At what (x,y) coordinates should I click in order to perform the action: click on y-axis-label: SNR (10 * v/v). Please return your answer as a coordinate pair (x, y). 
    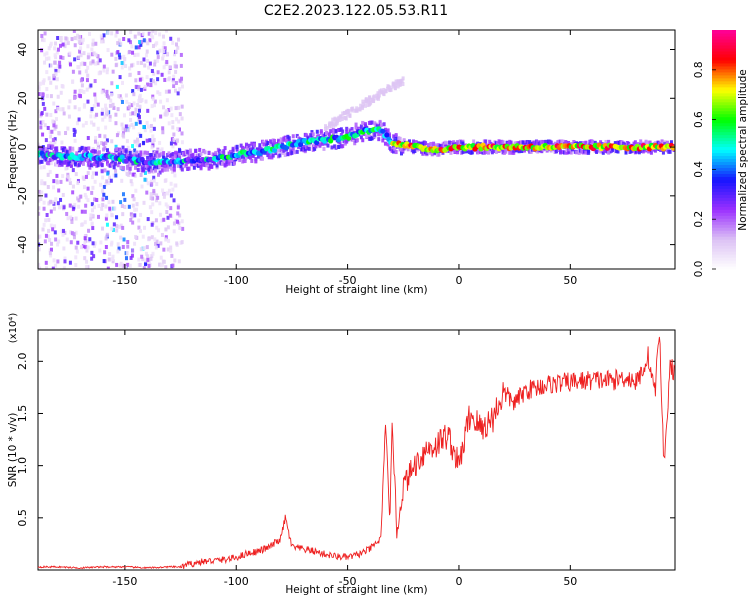
    Looking at the image, I should click on (13, 450).